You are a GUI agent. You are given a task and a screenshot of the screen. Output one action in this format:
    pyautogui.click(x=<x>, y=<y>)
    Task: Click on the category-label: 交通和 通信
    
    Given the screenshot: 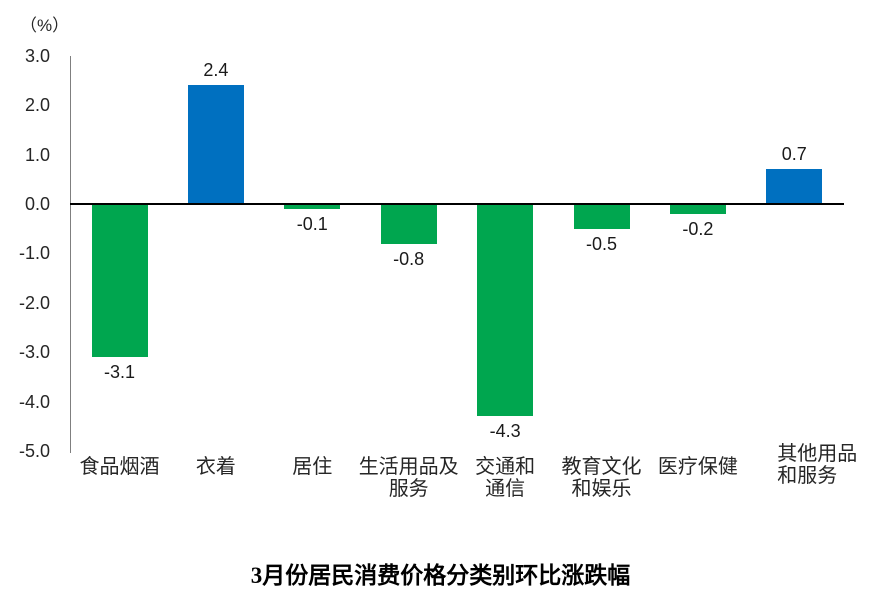 What is the action you would take?
    pyautogui.click(x=505, y=478)
    